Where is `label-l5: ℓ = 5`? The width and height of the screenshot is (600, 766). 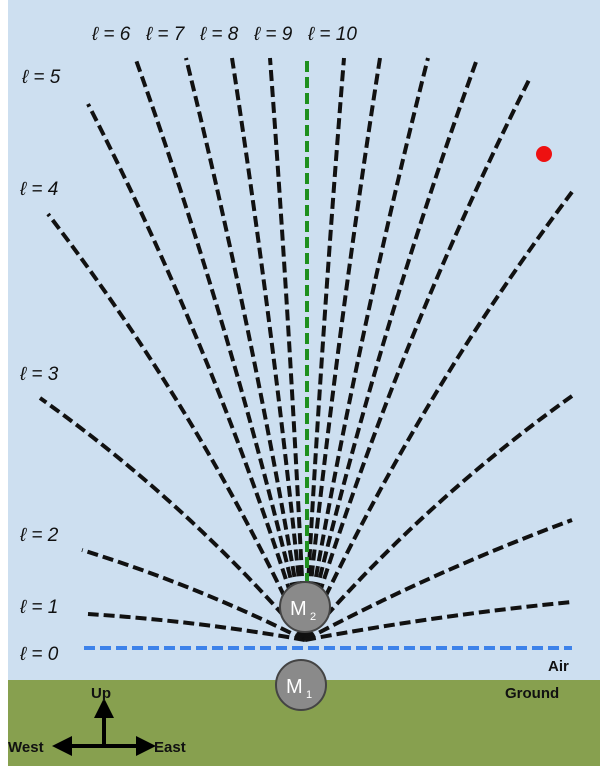
label-l5: ℓ = 5 is located at coordinates (41, 77).